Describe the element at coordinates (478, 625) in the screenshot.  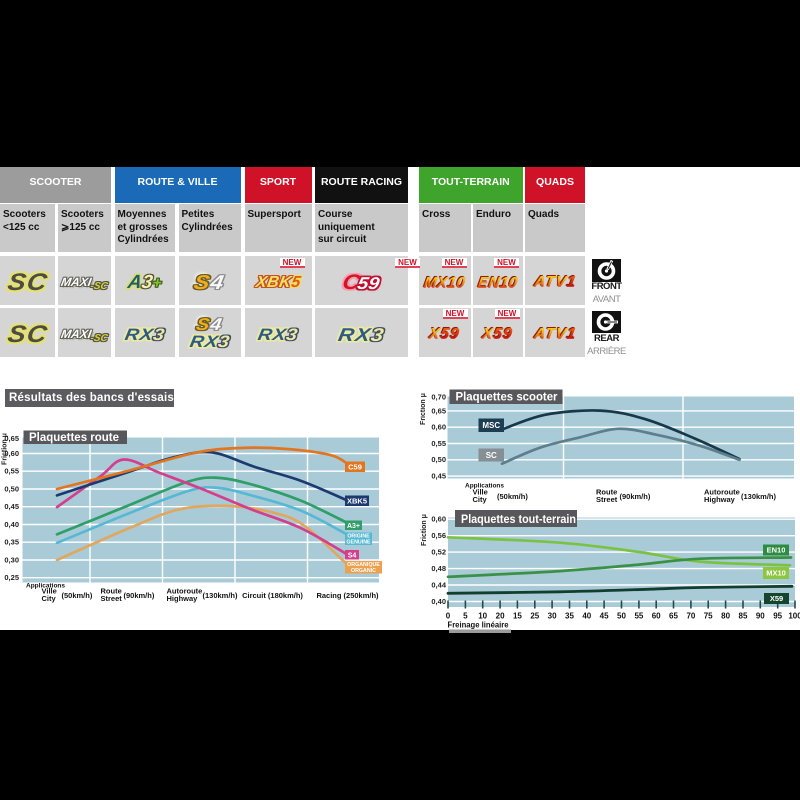
I see `svg-text: Freinage linéaire` at that location.